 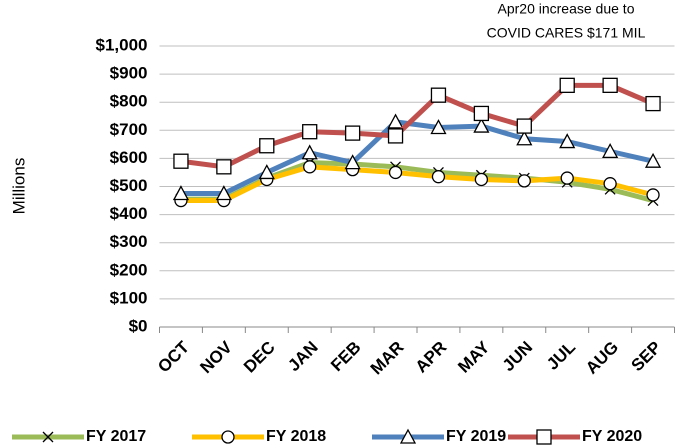 What do you see at coordinates (476, 436) in the screenshot?
I see `legend-label: FY 2019` at bounding box center [476, 436].